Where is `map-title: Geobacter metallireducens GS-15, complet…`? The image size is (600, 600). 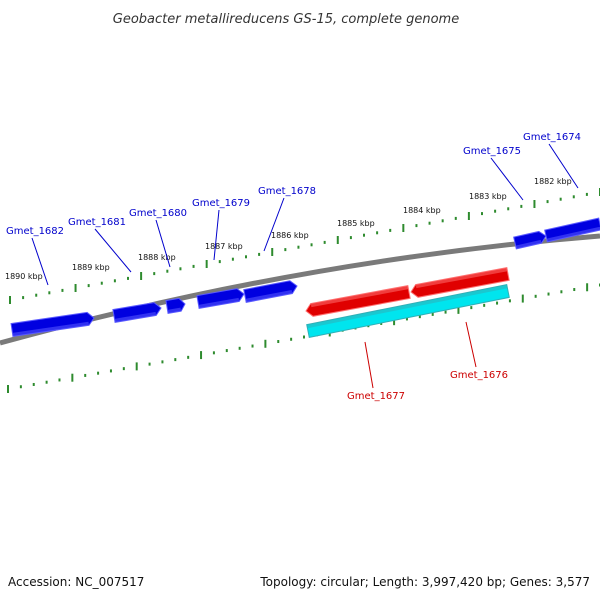 map-title: Geobacter metallireducens GS-15, complet… is located at coordinates (286, 19).